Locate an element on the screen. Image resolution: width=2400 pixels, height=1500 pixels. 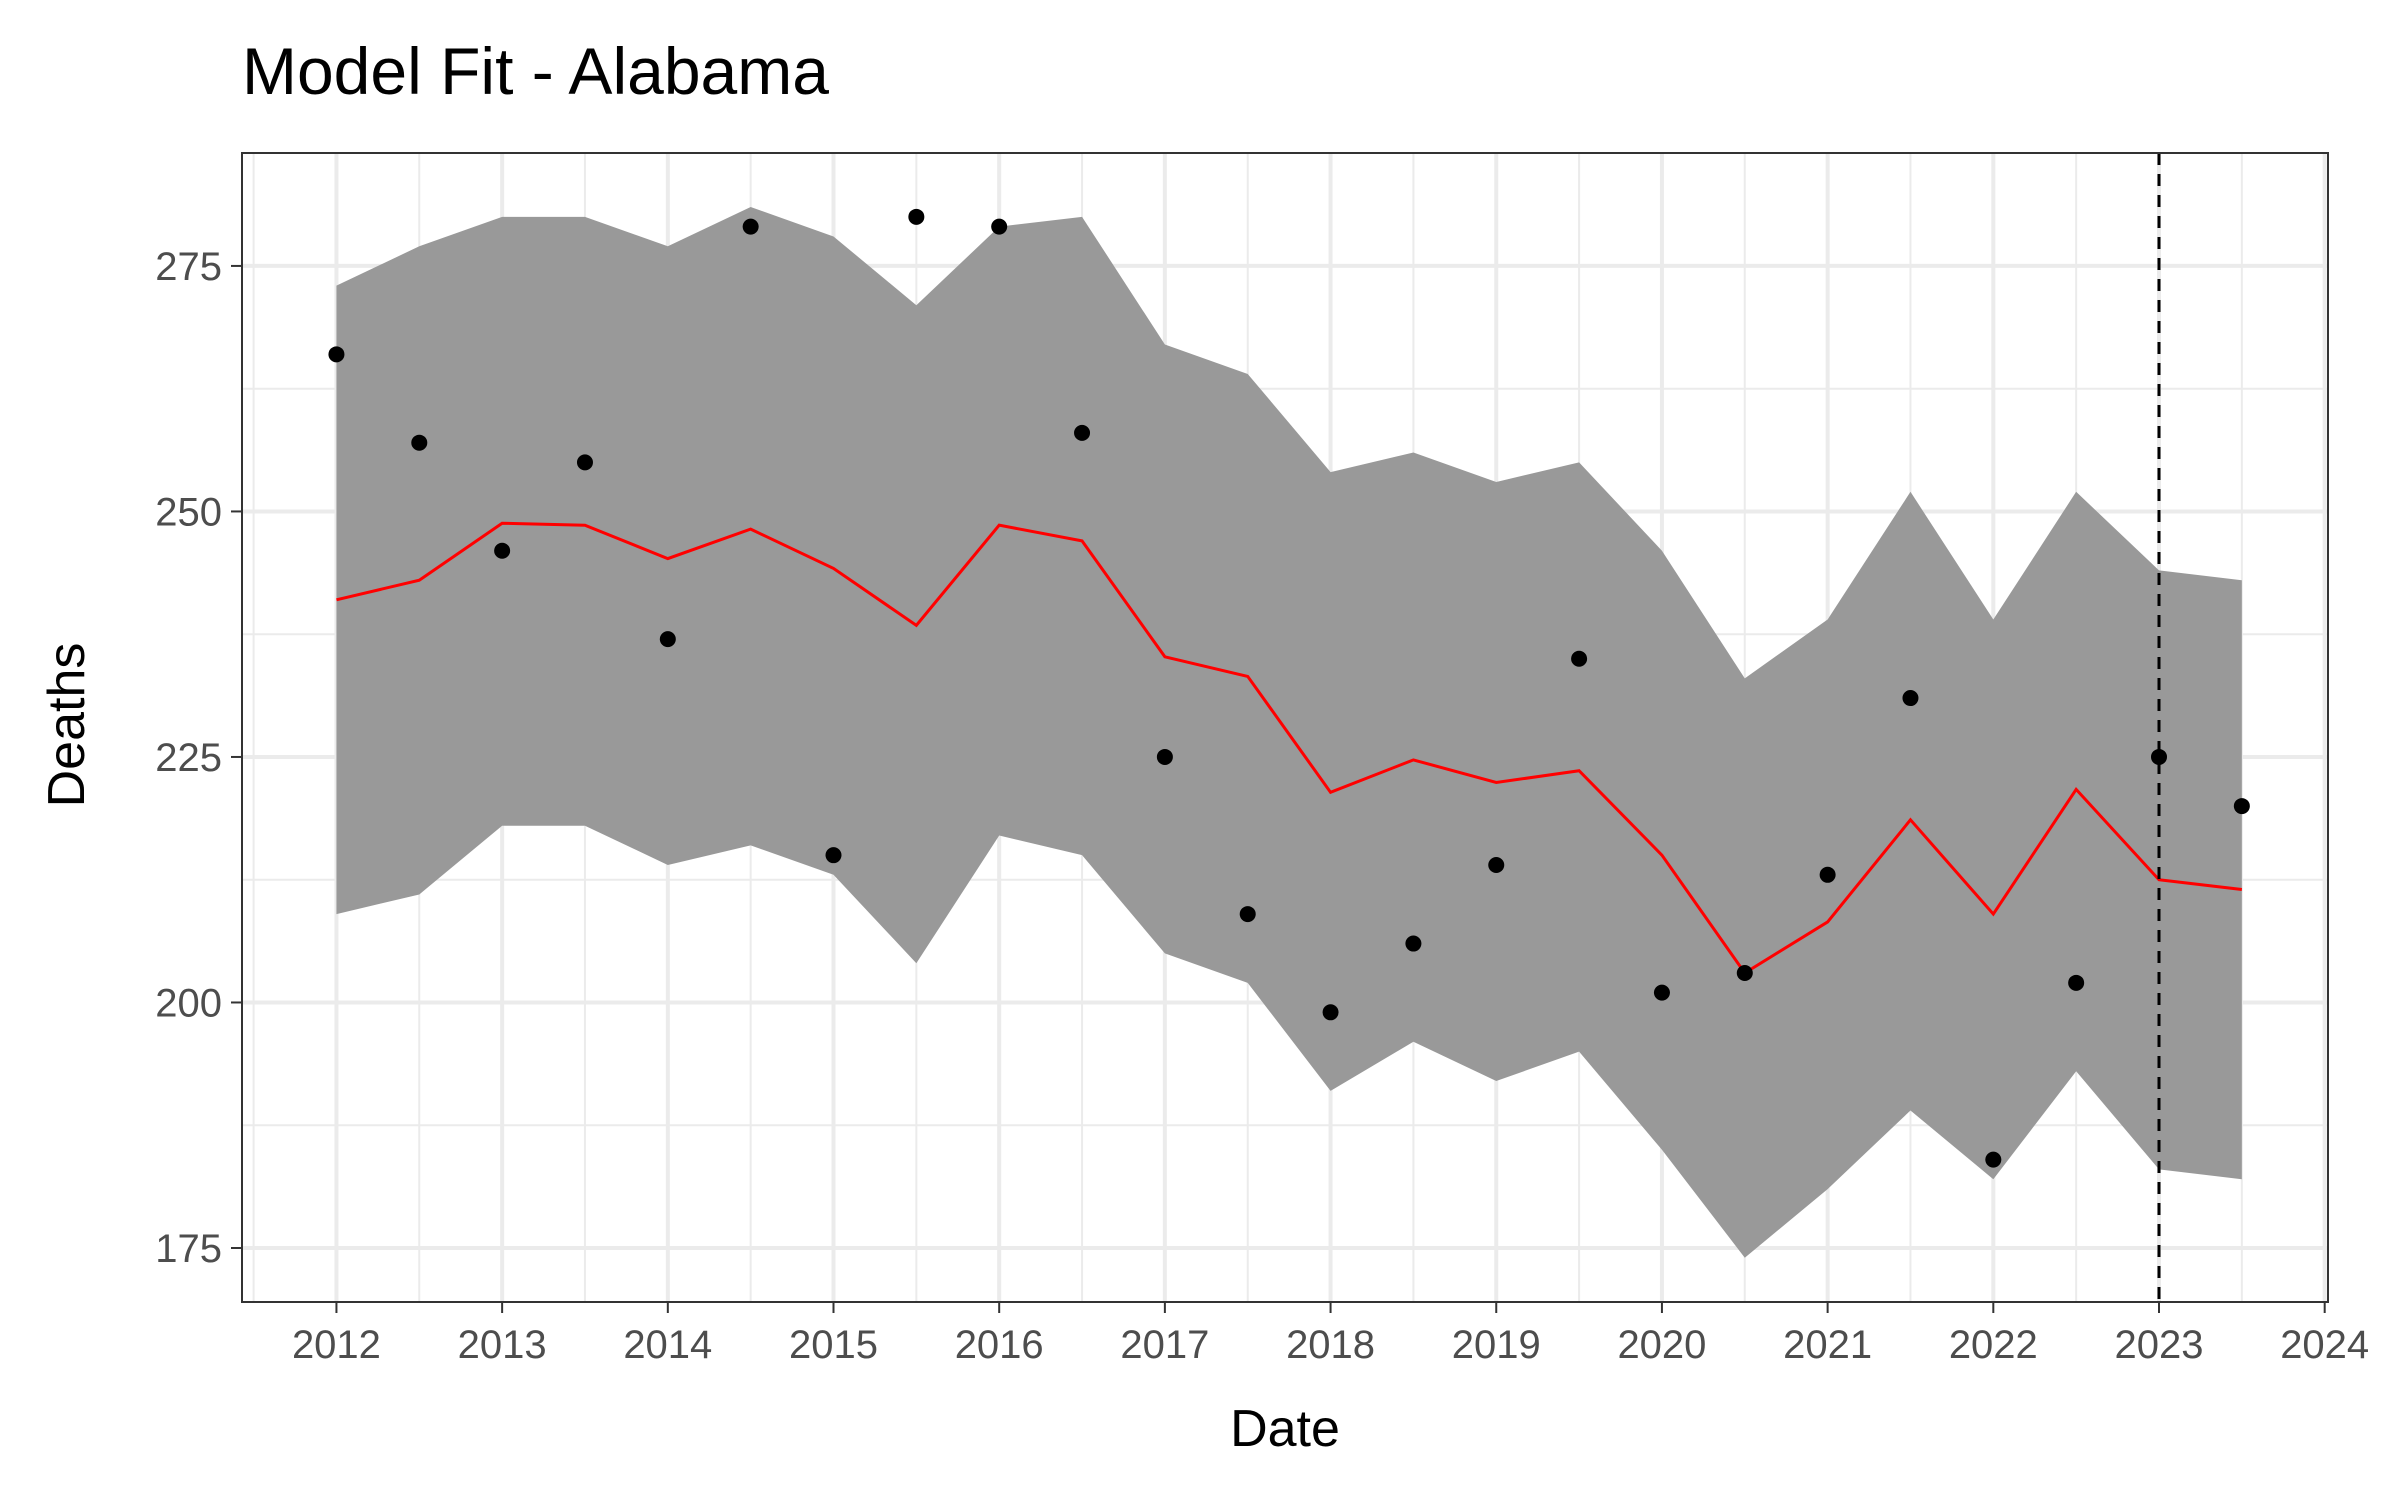
x-tick-label: 2017 is located at coordinates (1164, 1345).